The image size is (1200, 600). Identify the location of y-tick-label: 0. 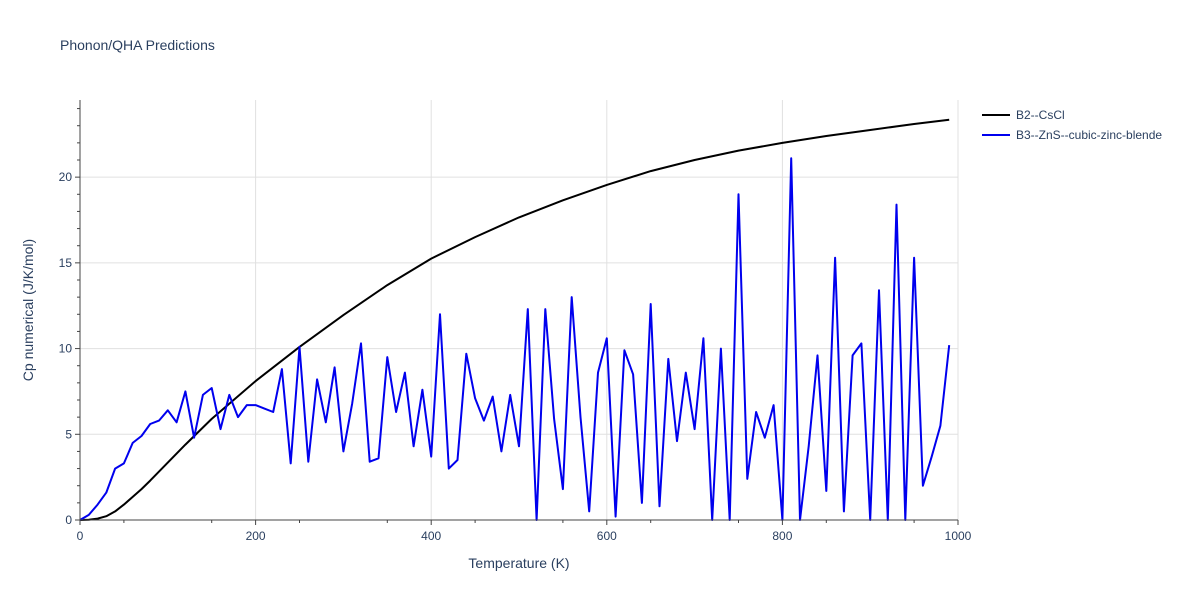
(68, 520).